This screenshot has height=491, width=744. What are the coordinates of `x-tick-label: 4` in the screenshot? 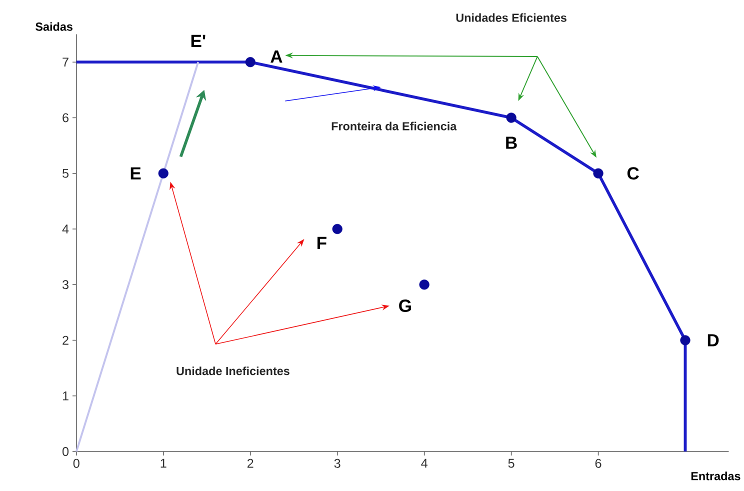 It's located at (424, 463).